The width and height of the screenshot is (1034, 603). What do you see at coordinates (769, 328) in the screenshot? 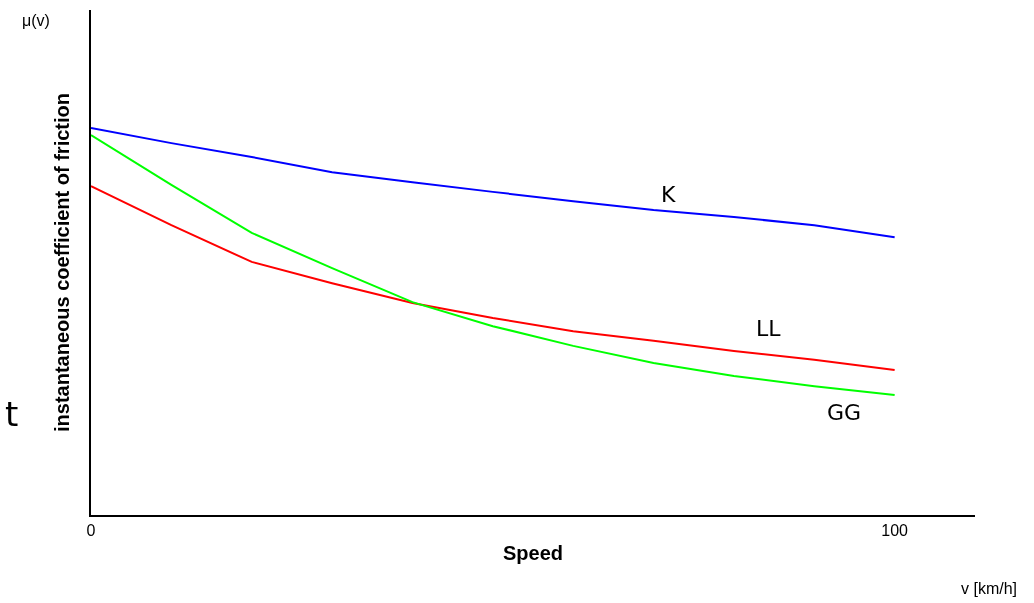
I see `series-label: LL` at bounding box center [769, 328].